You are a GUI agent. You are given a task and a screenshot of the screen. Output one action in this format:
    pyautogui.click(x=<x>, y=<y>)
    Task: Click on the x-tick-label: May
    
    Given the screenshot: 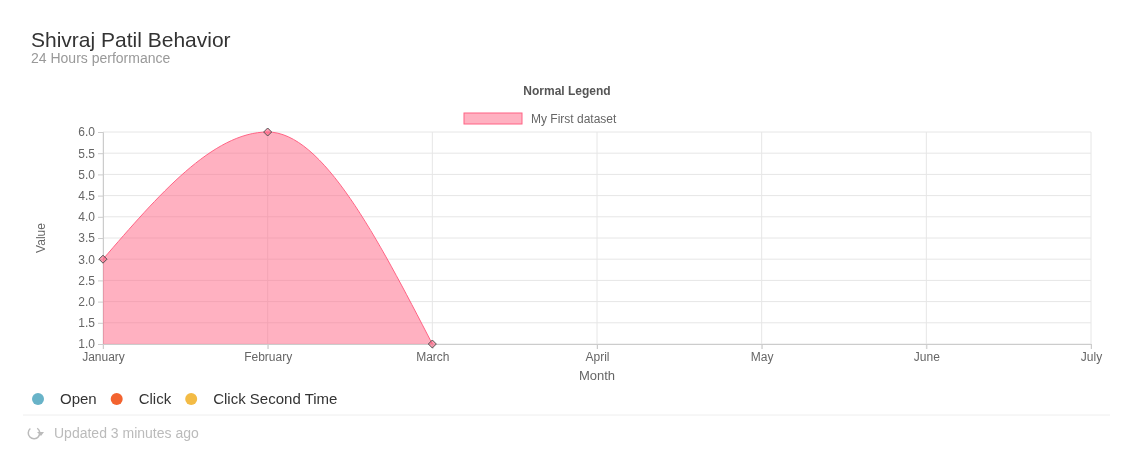 What is the action you would take?
    pyautogui.click(x=762, y=356)
    